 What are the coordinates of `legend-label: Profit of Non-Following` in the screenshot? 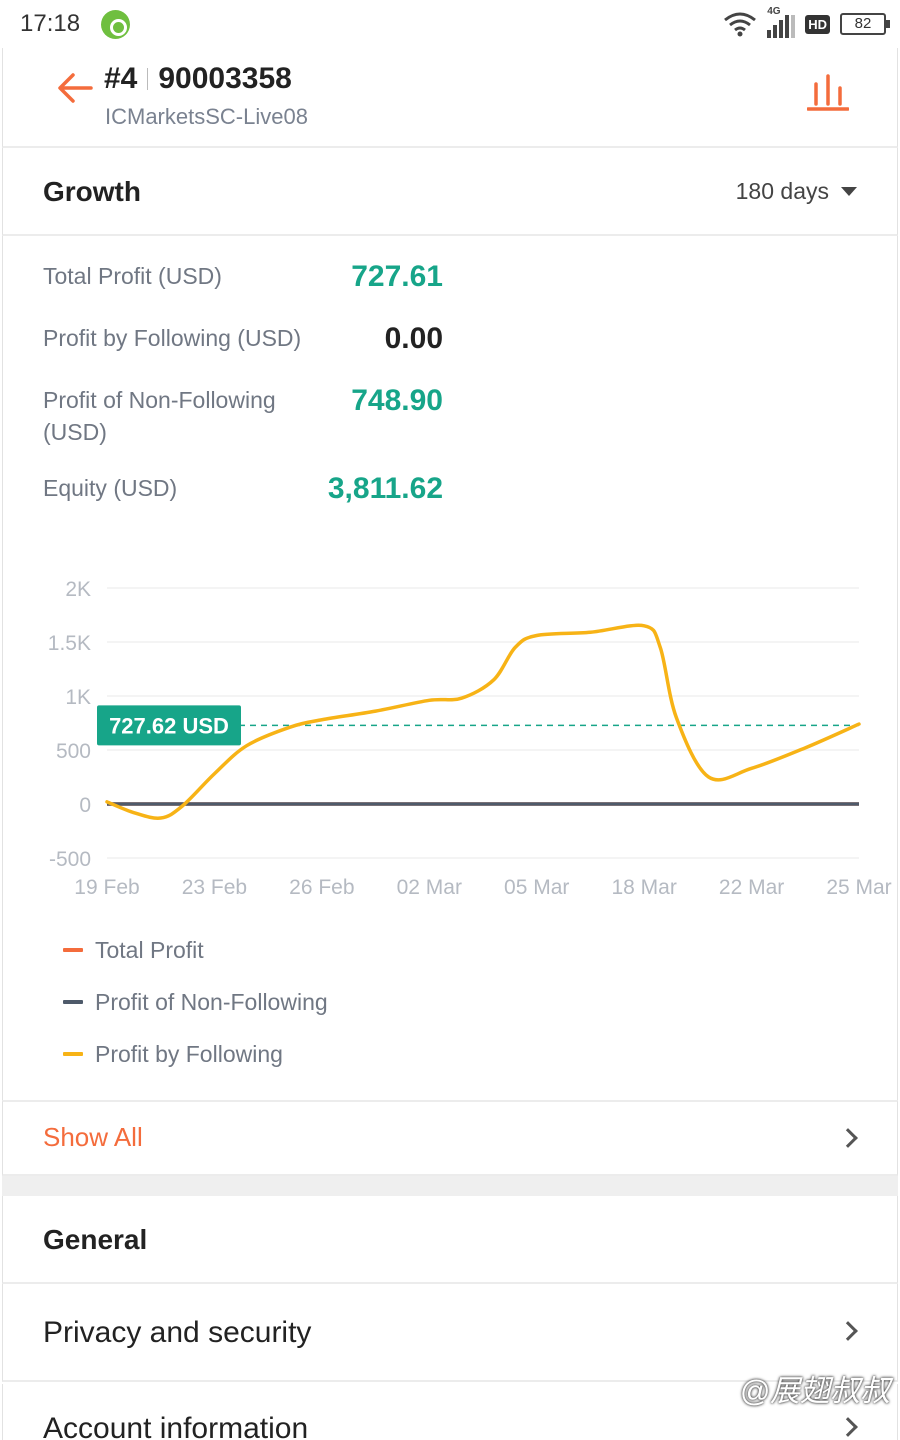 It's located at (211, 1001).